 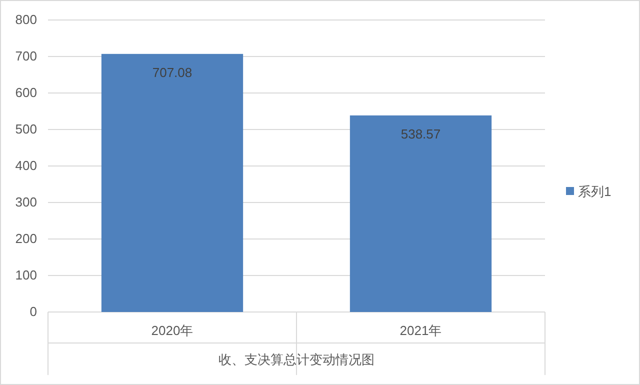 I want to click on y-tick-label: 800, so click(x=26, y=19).